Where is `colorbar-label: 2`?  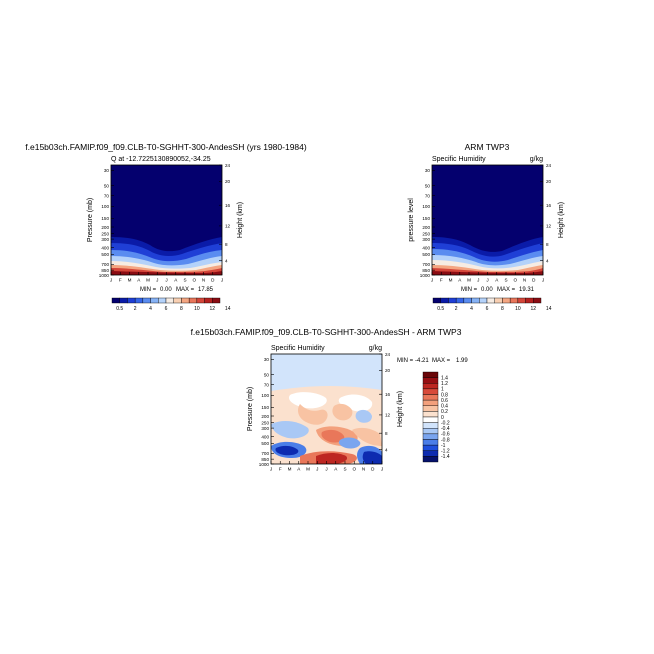
colorbar-label: 2 is located at coordinates (135, 309).